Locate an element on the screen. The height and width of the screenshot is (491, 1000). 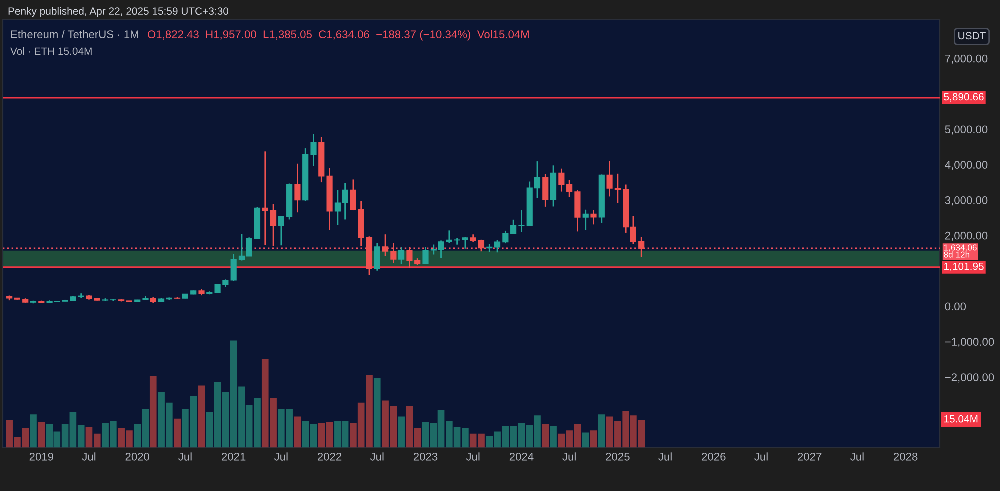
y-tick-label: 7,000.00 is located at coordinates (966, 59).